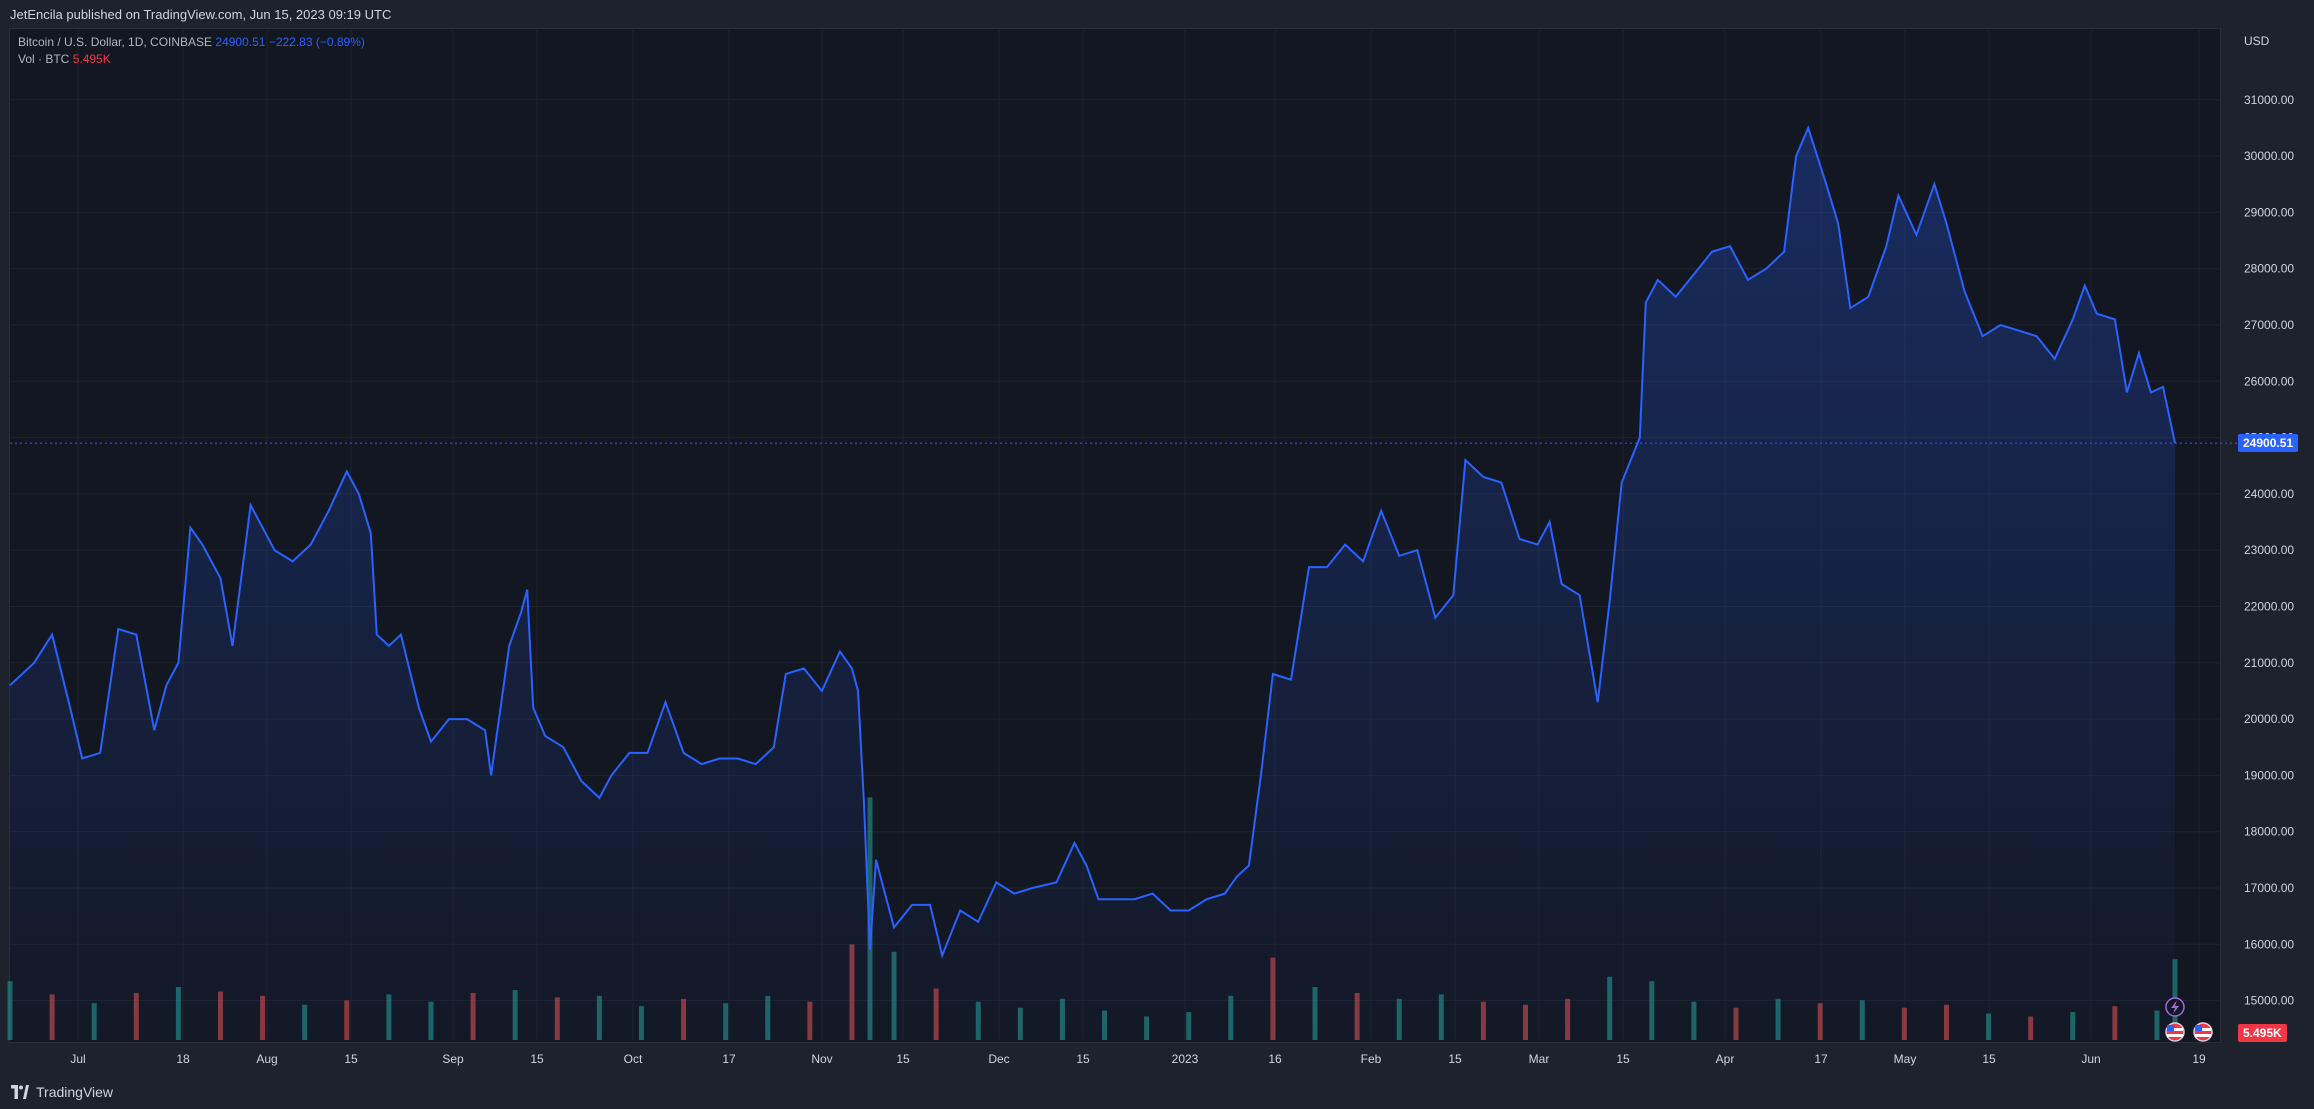 This screenshot has width=2314, height=1109. What do you see at coordinates (2269, 381) in the screenshot?
I see `y-tick-label: 26000.00` at bounding box center [2269, 381].